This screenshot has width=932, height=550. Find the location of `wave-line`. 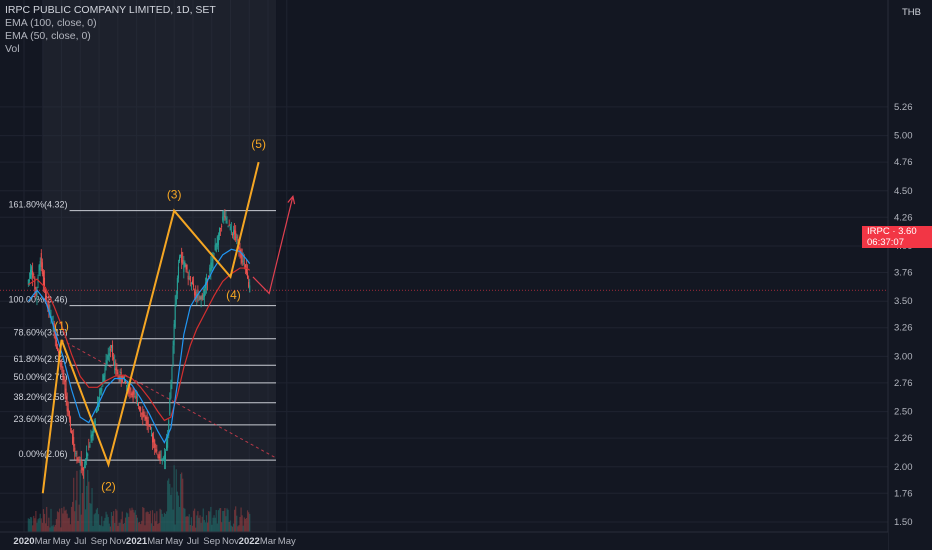

wave-line is located at coordinates (150, 327).